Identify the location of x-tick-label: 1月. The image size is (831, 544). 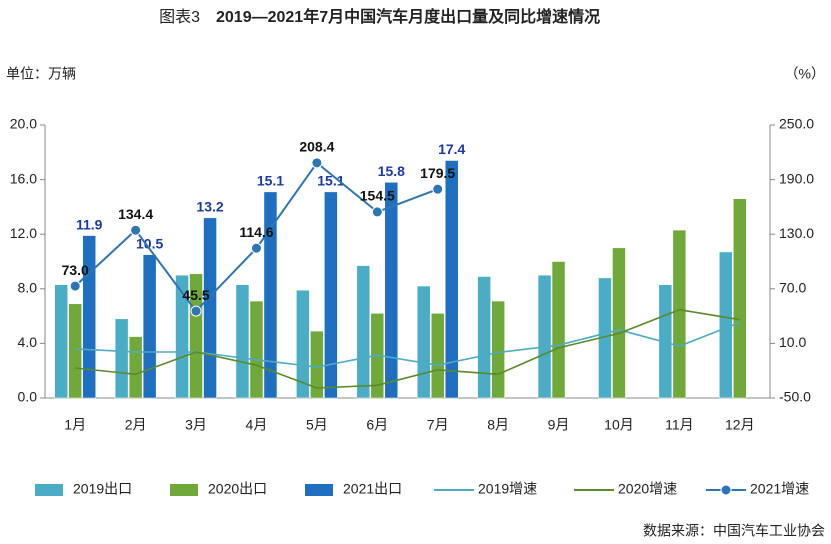
(75, 425).